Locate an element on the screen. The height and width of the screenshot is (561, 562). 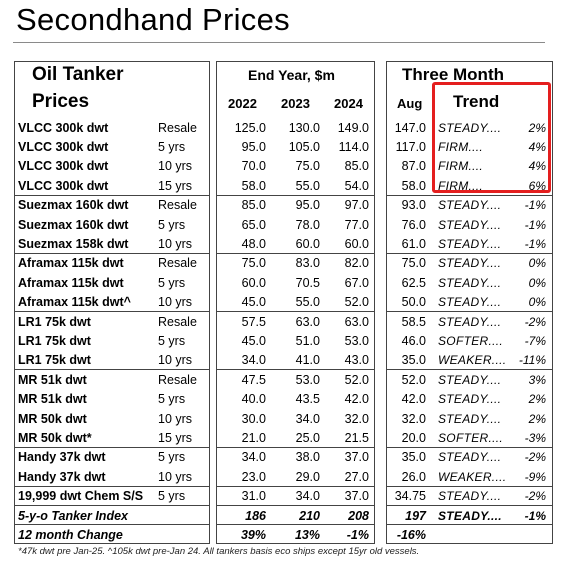
cell-2024: 21.5 is located at coordinates (356, 437).